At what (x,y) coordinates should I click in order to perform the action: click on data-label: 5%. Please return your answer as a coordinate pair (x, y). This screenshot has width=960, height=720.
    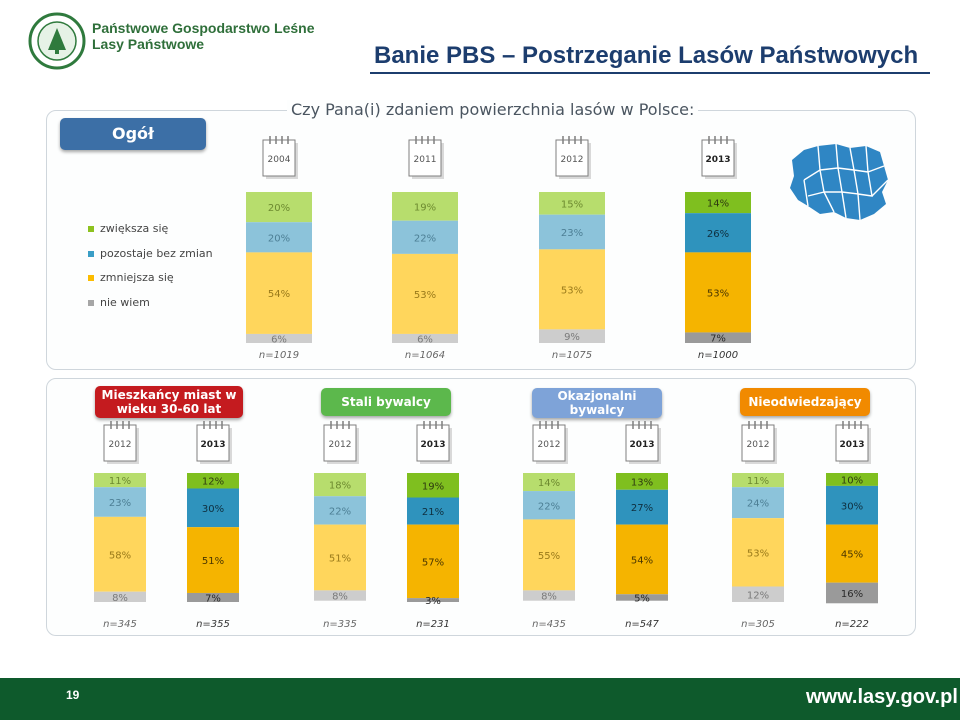
    Looking at the image, I should click on (642, 598).